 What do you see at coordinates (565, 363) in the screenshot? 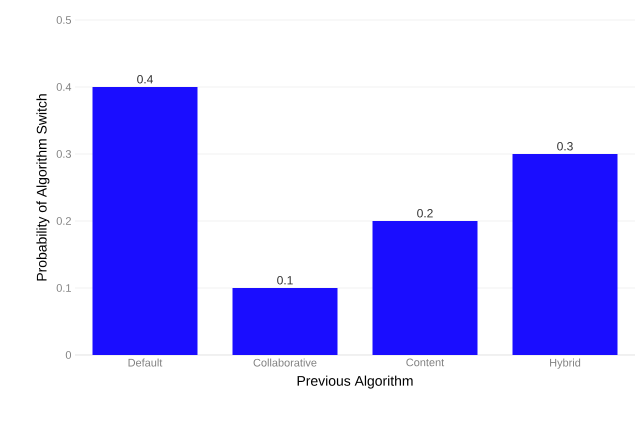
I see `x-tick-label: Hybrid` at bounding box center [565, 363].